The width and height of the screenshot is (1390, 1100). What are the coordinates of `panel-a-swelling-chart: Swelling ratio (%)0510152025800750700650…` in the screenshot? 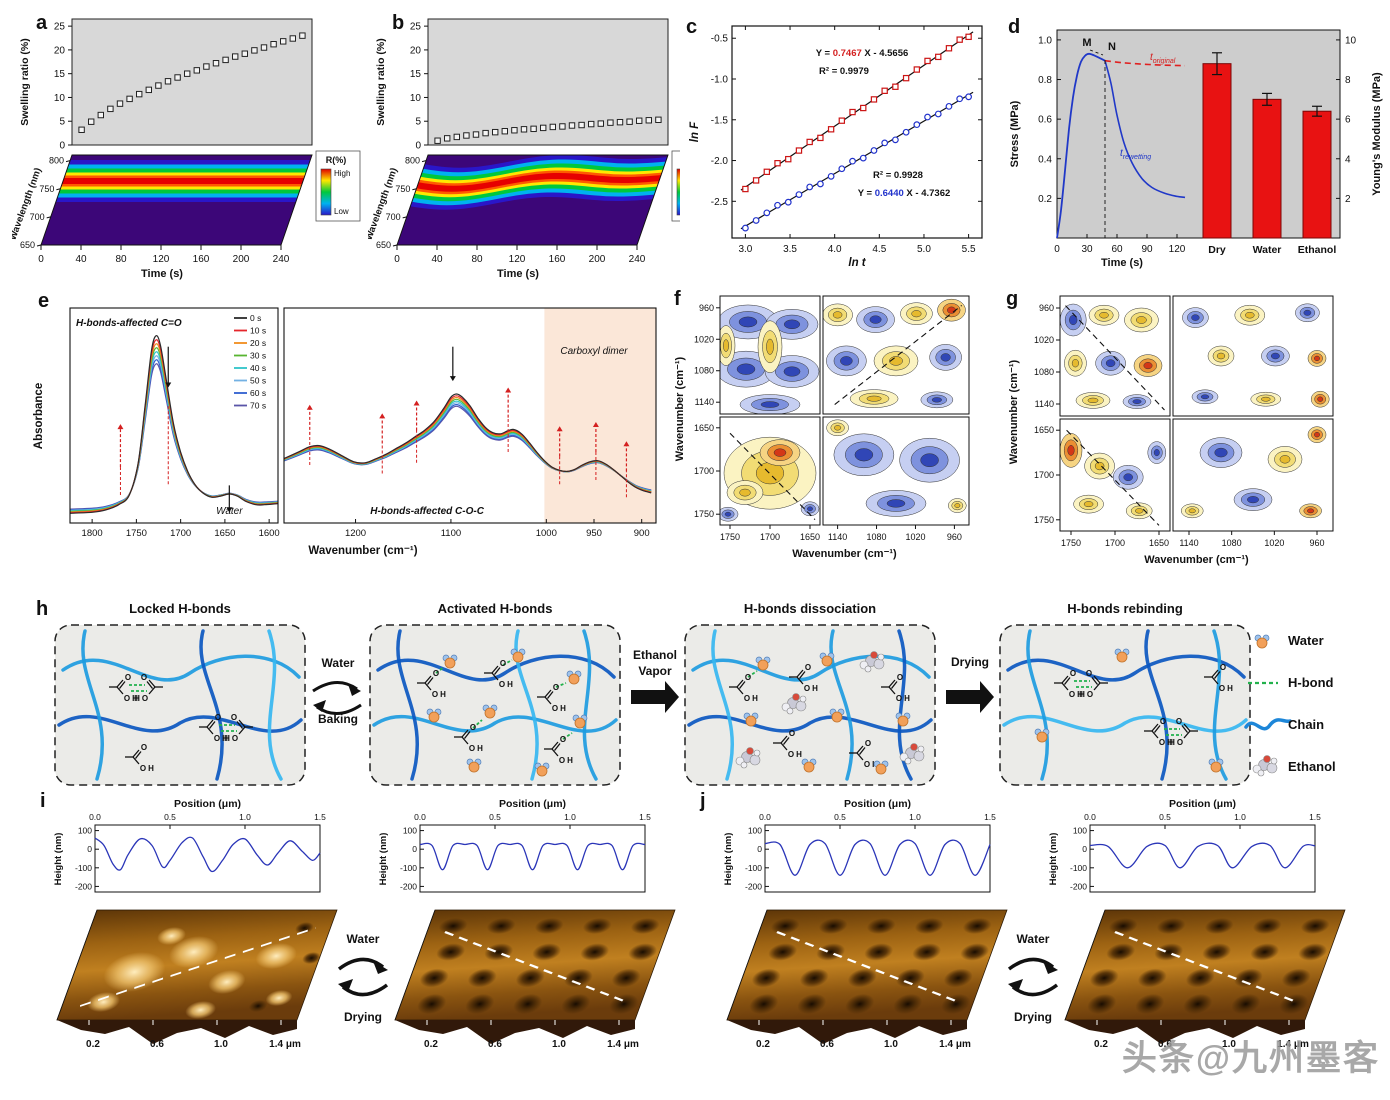 It's located at (186, 149).